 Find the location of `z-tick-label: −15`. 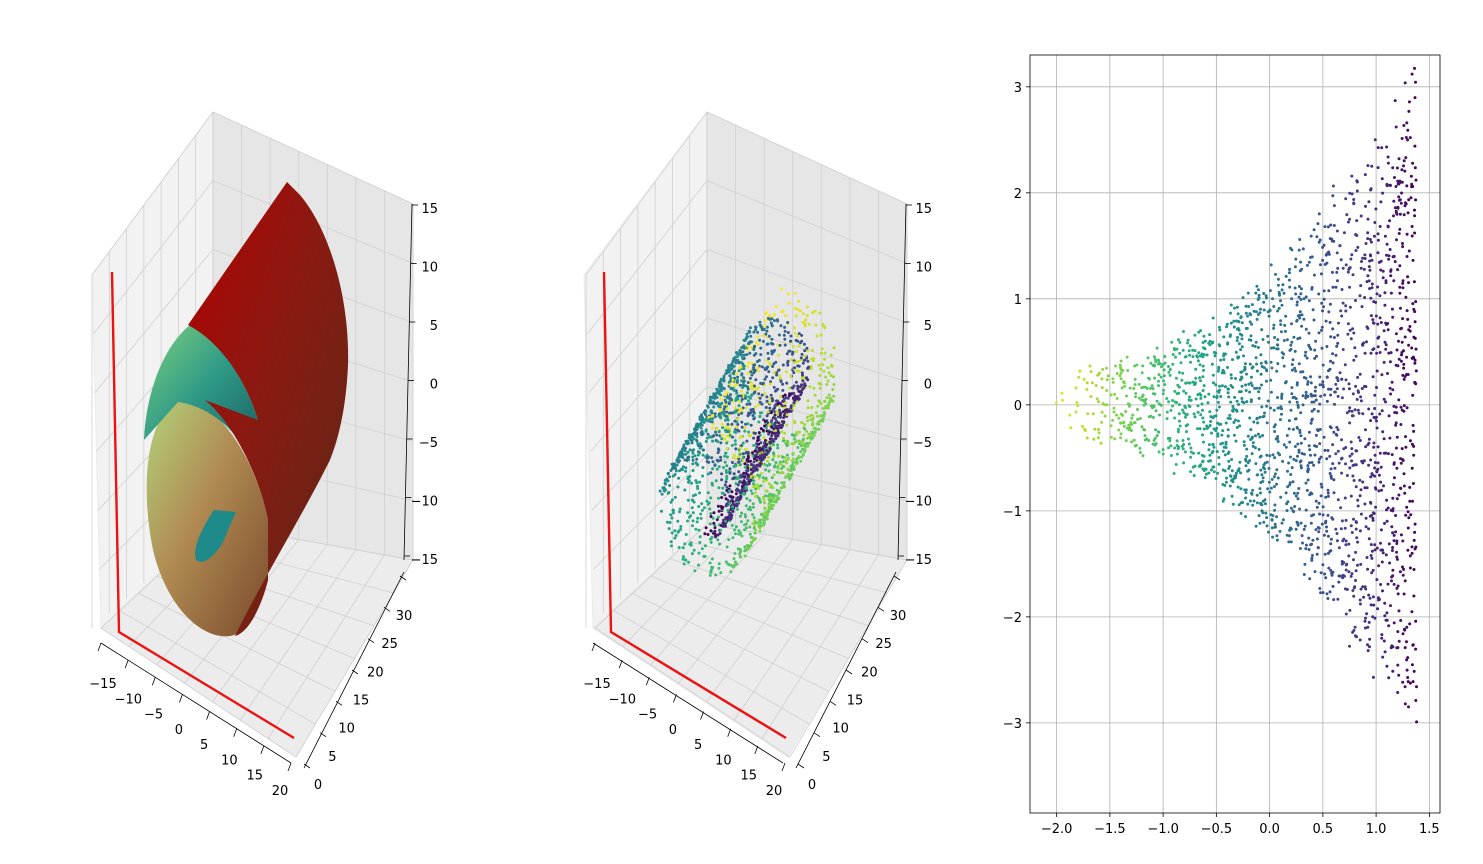

z-tick-label: −15 is located at coordinates (918, 560).